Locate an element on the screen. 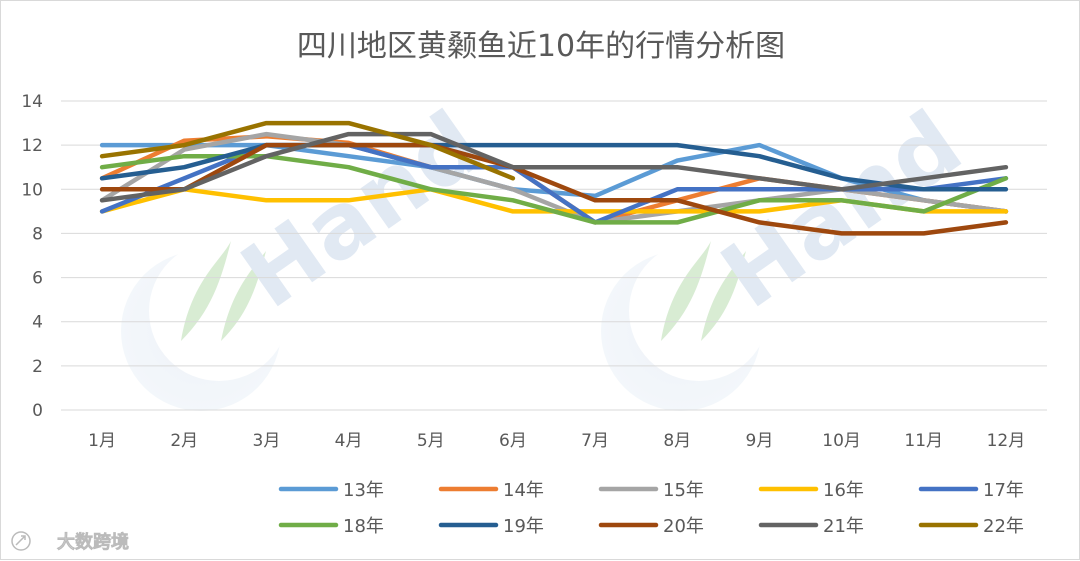  legend-label: 15年 is located at coordinates (683, 490).